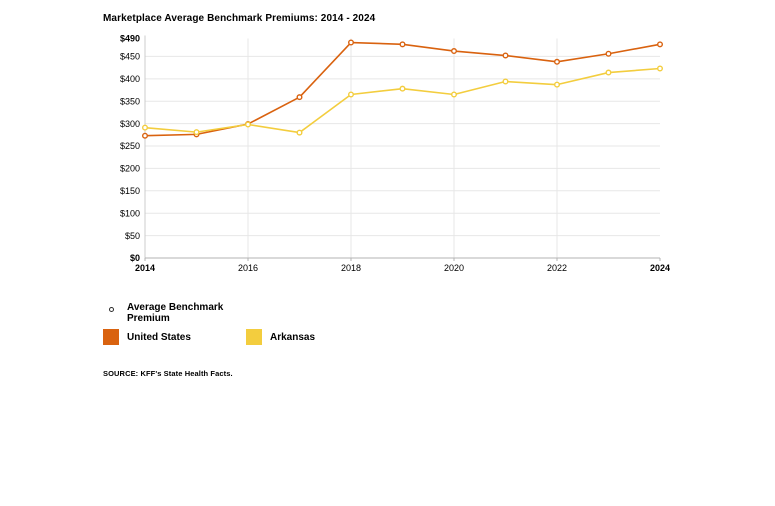  Describe the element at coordinates (111, 337) in the screenshot. I see `united-states-swatch-icon` at that location.